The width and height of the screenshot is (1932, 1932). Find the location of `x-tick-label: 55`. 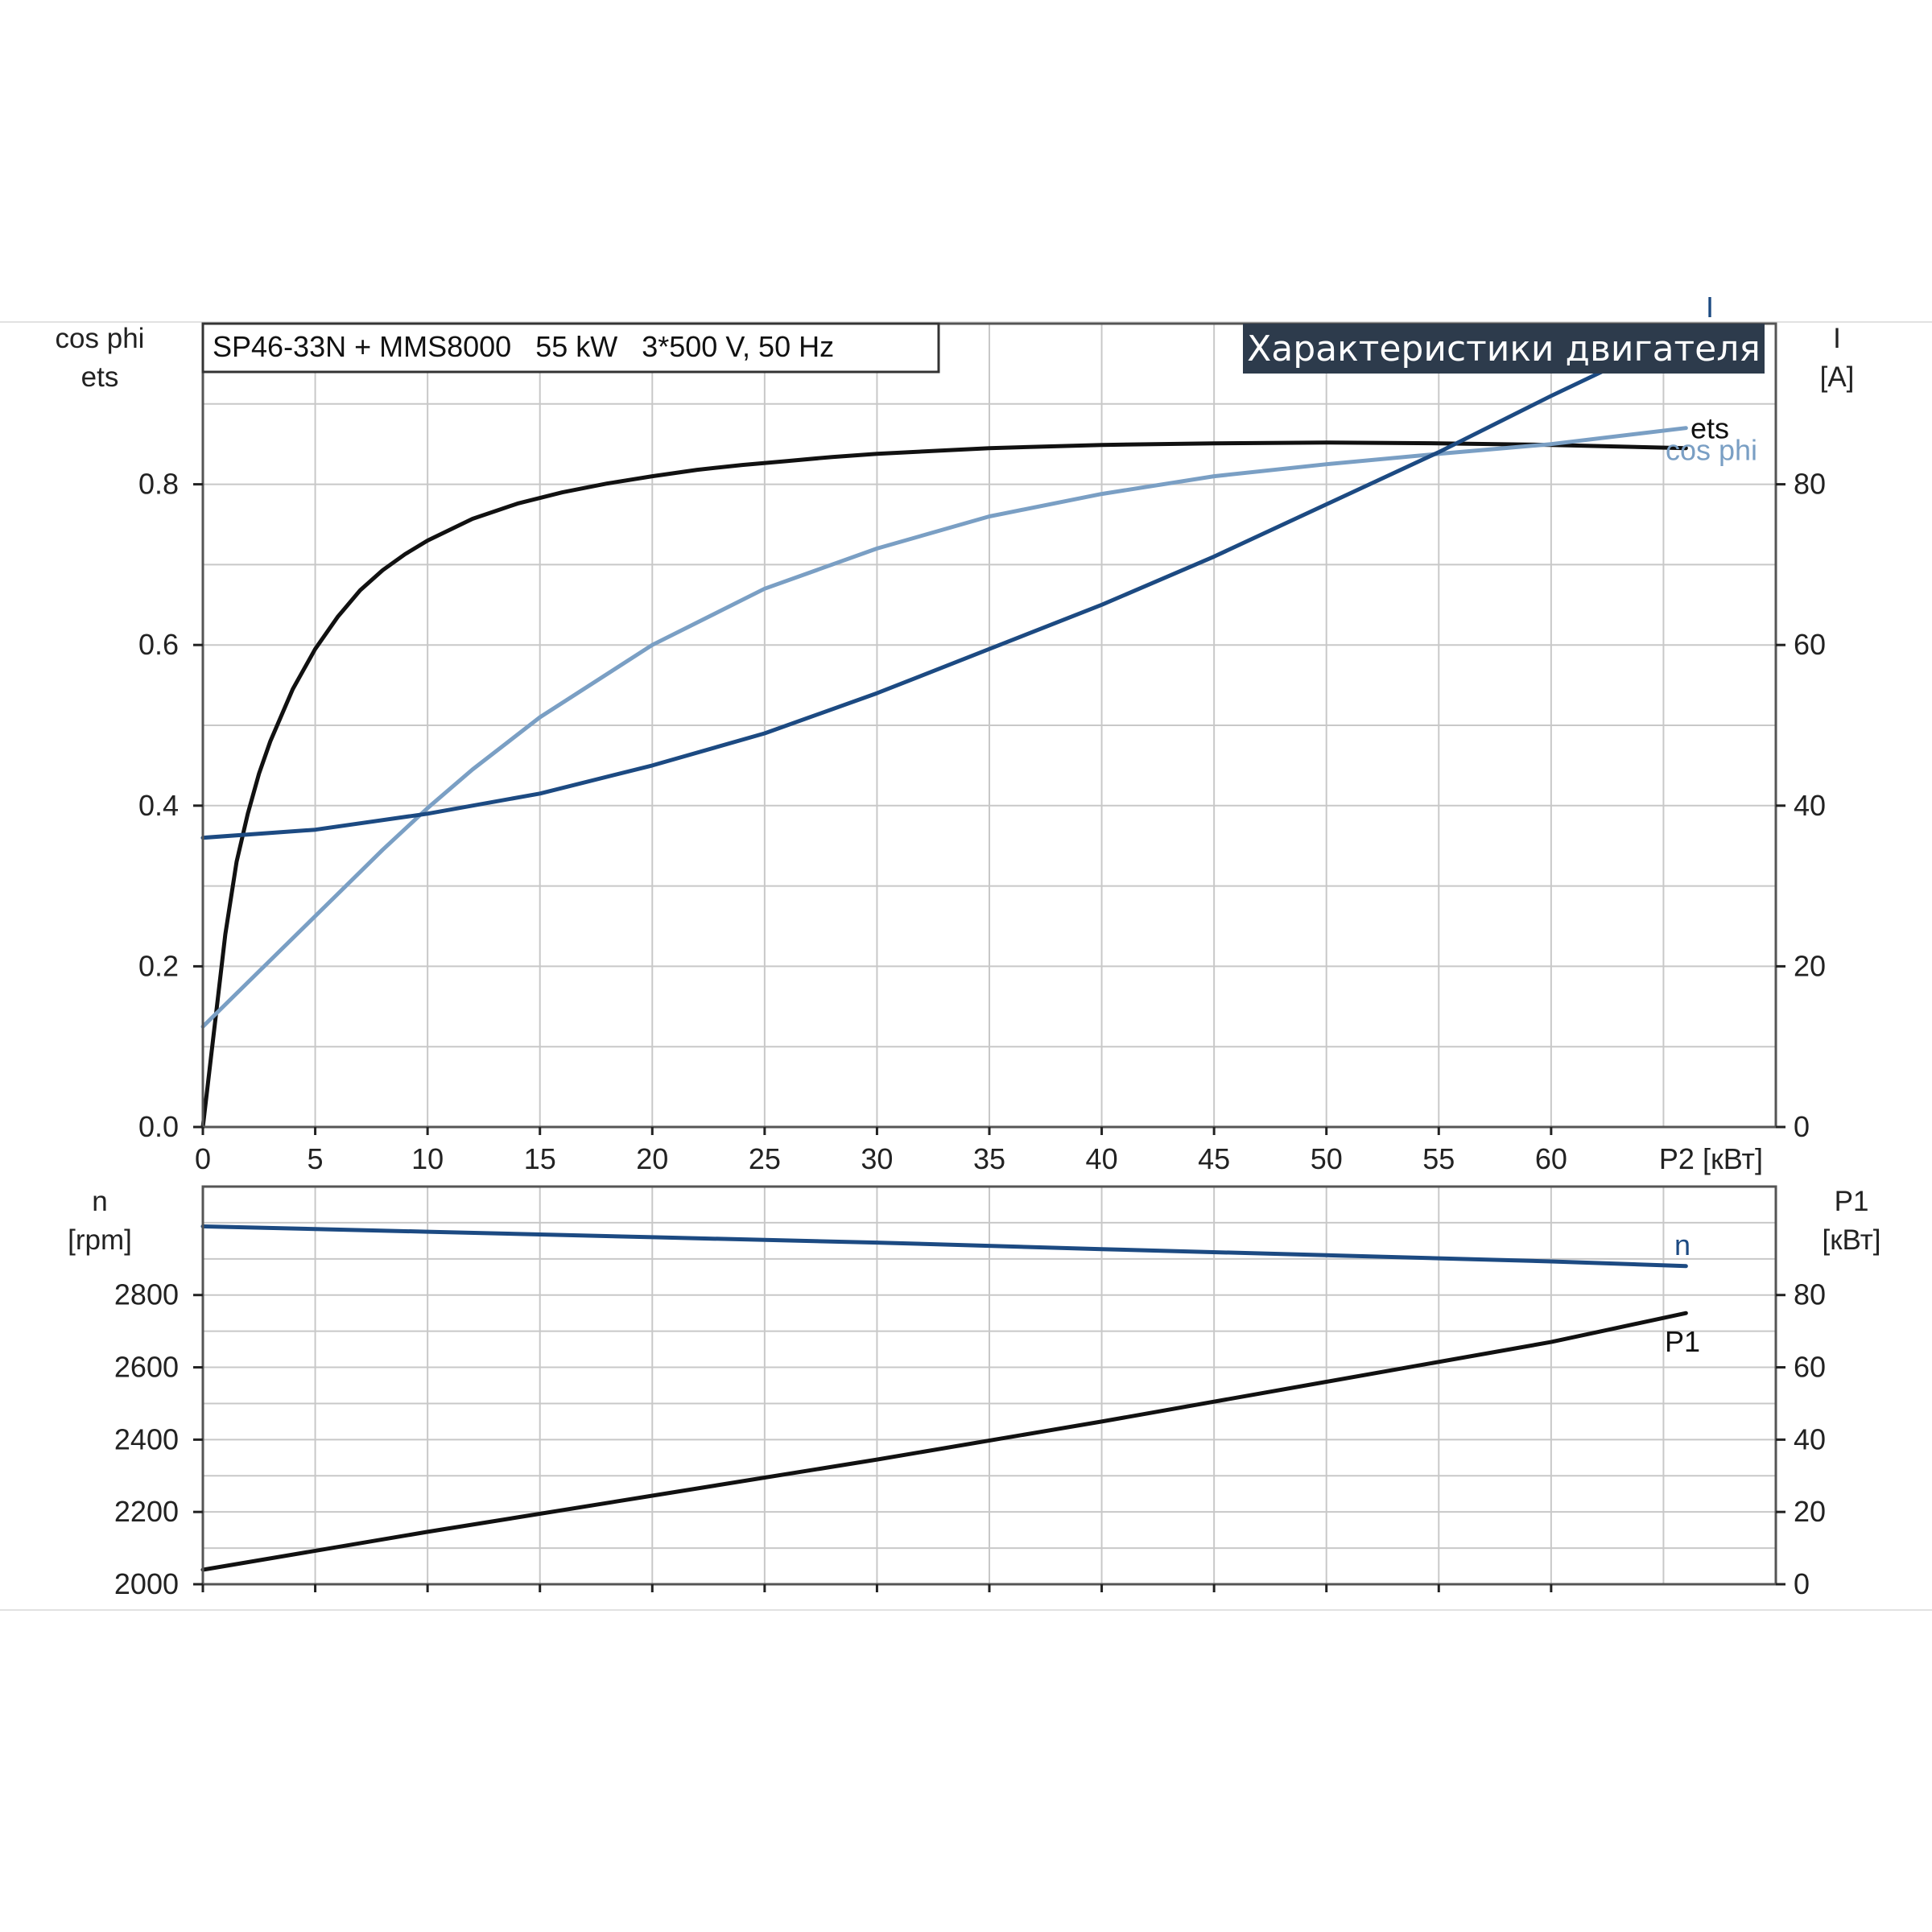

x-tick-label: 55 is located at coordinates (1438, 1158).